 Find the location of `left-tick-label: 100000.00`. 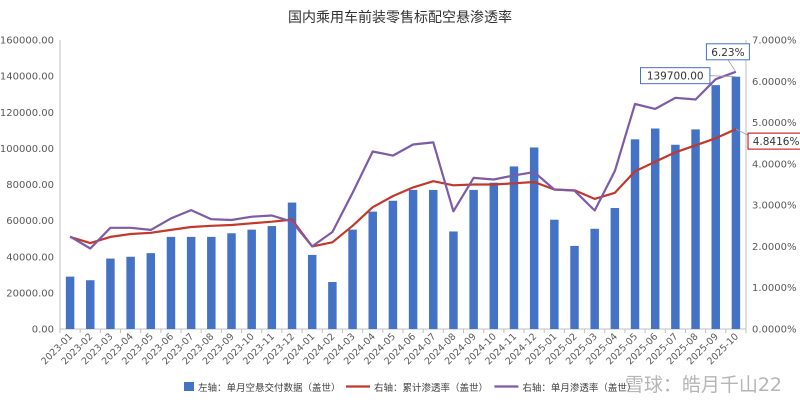

left-tick-label: 100000.00 is located at coordinates (27, 149).